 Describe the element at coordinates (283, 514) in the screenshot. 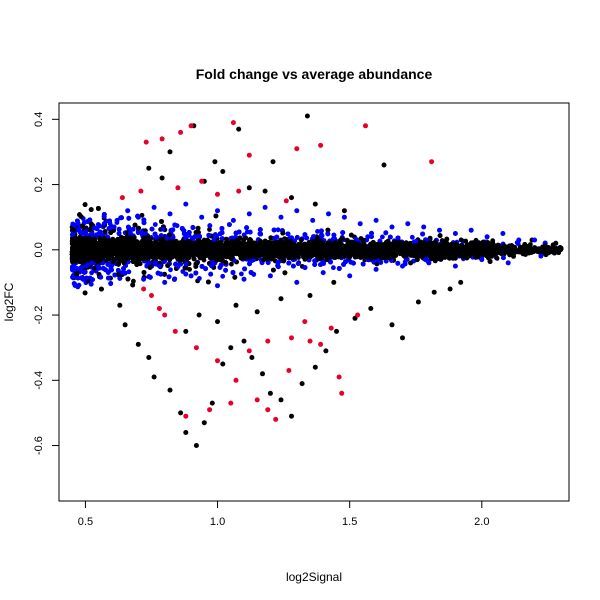

I see `x-axis: 0.5 1.0 1.5 2.0` at that location.